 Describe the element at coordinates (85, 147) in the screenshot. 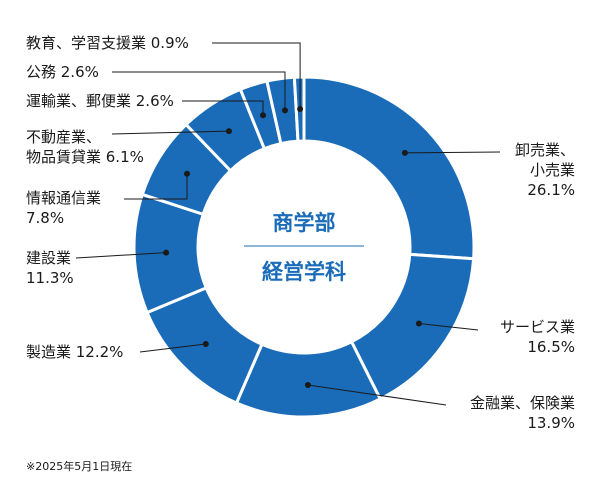

I see `slice-label-7: 不動産業、物品賃貸業 6.1%` at that location.